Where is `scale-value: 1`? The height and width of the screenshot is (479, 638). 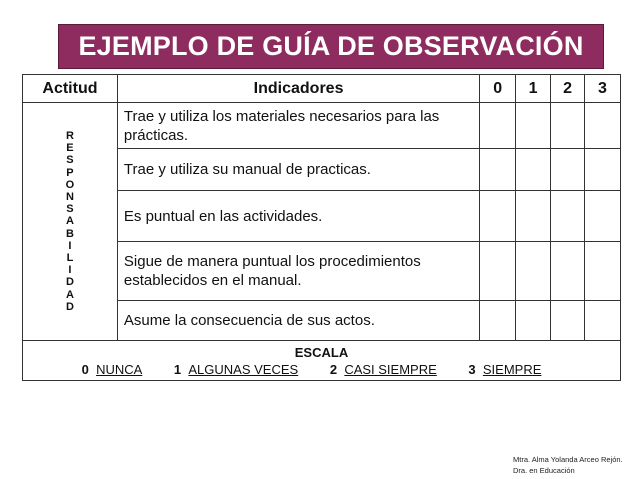
scale-value: 1 is located at coordinates (177, 369).